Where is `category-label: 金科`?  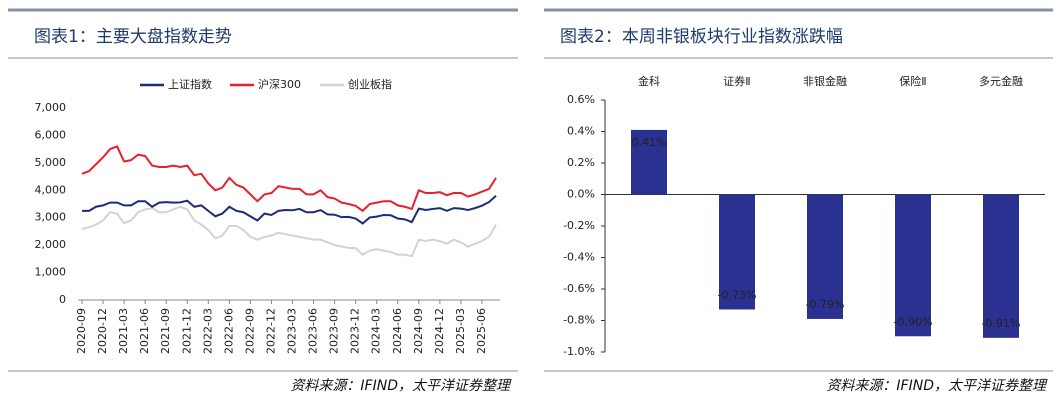 category-label: 金科 is located at coordinates (649, 81).